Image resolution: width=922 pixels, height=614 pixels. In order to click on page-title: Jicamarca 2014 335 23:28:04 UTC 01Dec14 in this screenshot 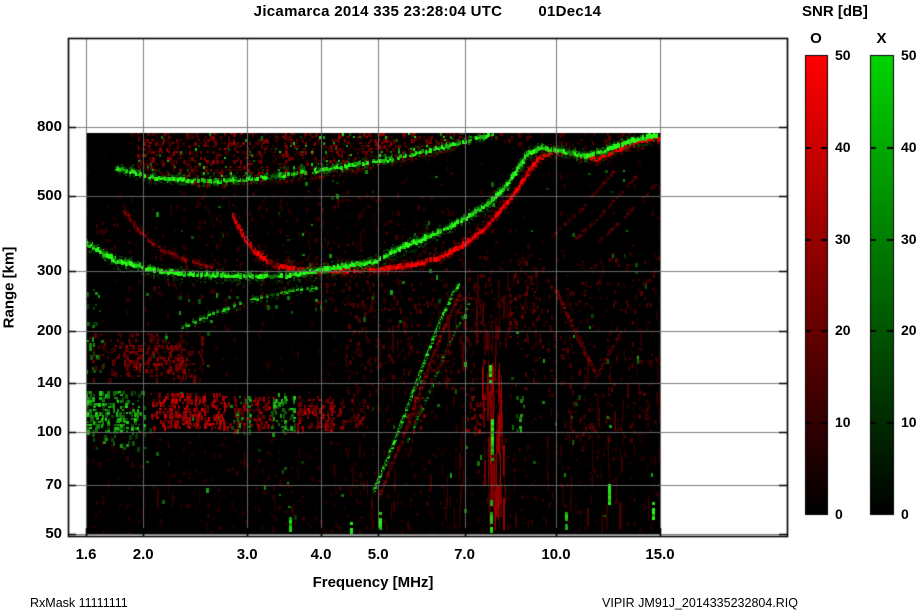, I will do `click(427, 11)`.